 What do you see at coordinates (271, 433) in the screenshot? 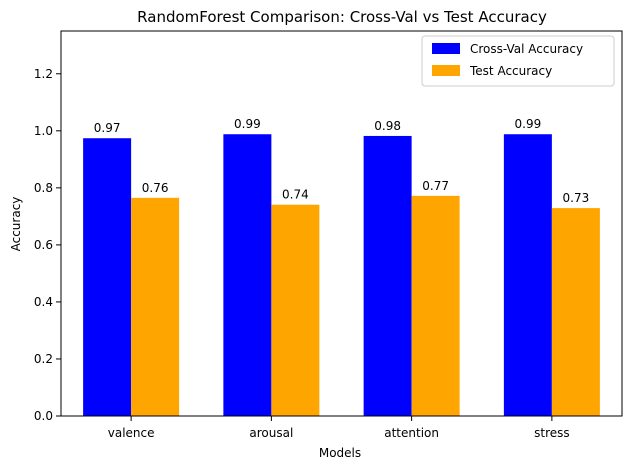
I see `x-tick-label: arousal` at bounding box center [271, 433].